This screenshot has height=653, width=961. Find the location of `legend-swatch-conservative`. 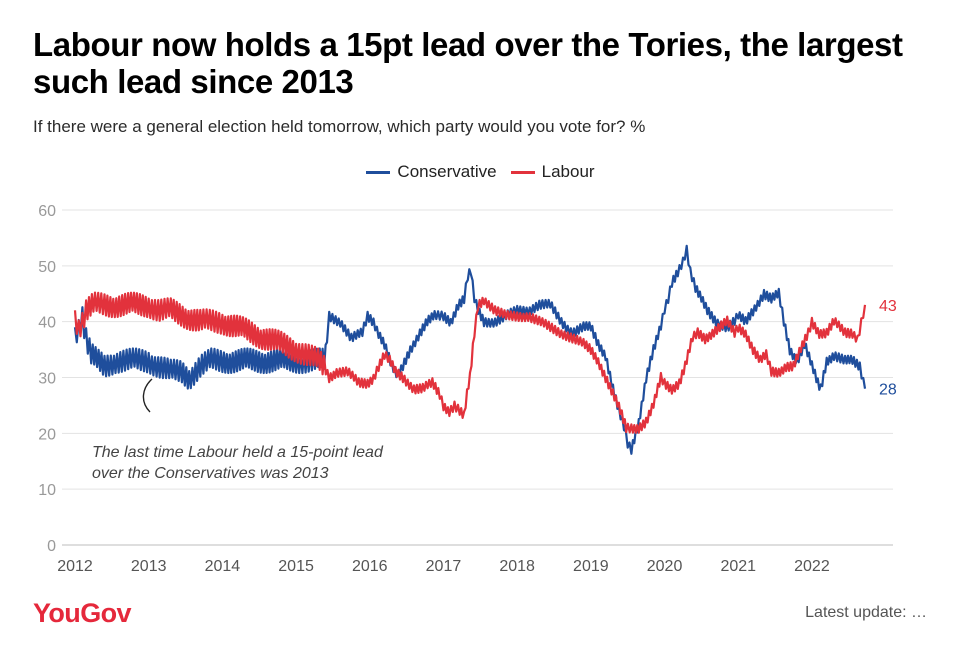

legend-swatch-conservative is located at coordinates (378, 172).